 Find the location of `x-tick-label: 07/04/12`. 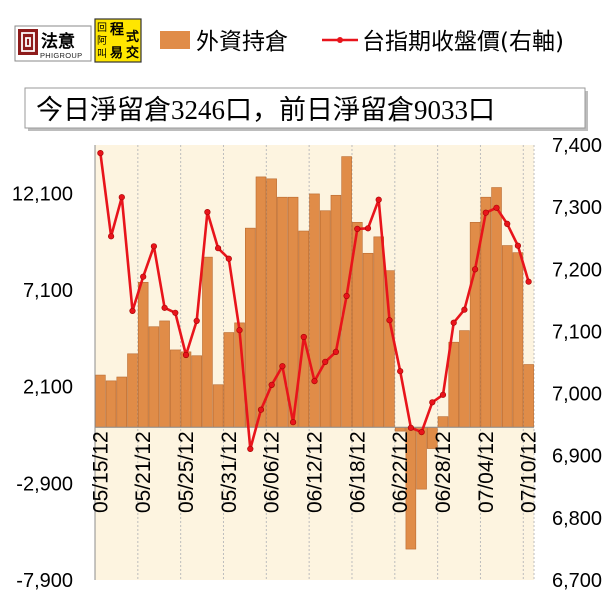

x-tick-label: 07/04/12 is located at coordinates (486, 472).